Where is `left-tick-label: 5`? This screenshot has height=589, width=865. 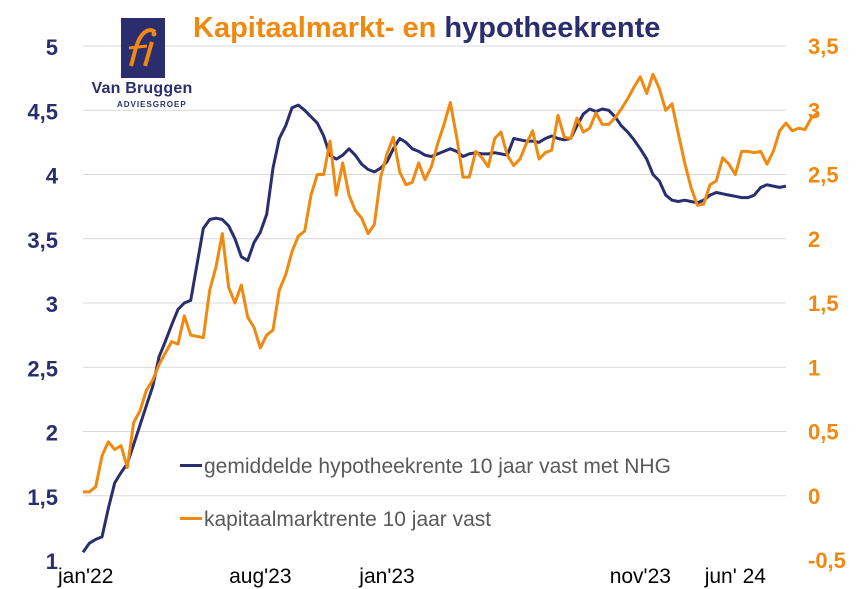 left-tick-label: 5 is located at coordinates (52, 47).